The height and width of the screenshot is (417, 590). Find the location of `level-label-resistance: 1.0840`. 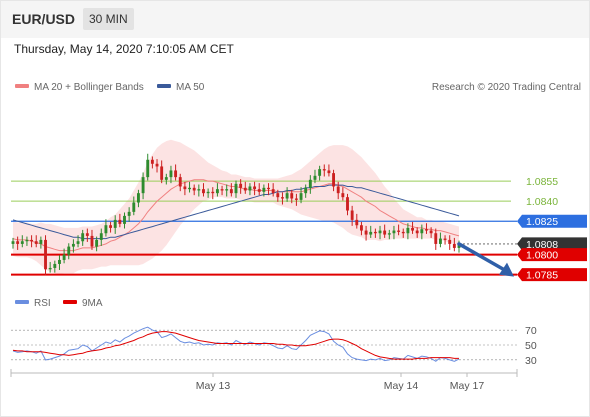

level-label-resistance: 1.0840 is located at coordinates (542, 202).